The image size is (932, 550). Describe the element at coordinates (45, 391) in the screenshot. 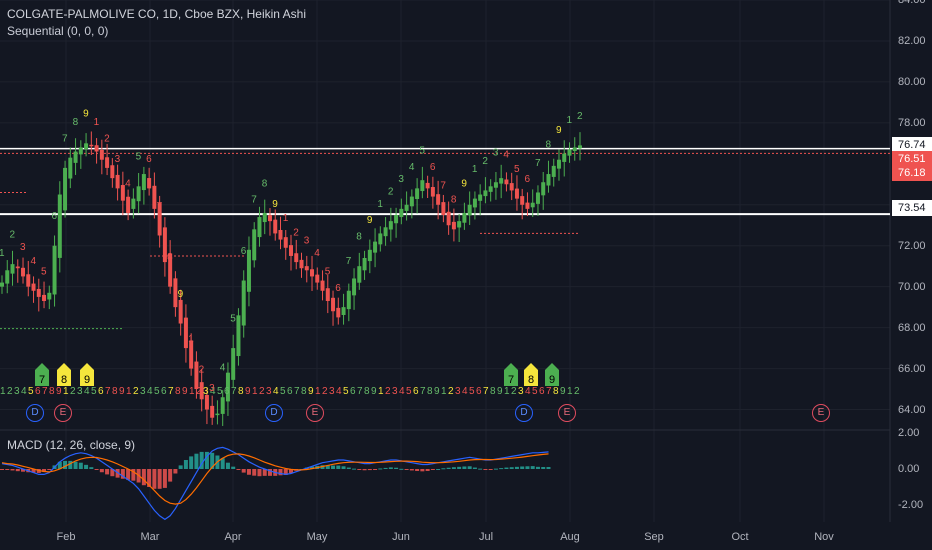

I see `count-digit: 7` at that location.